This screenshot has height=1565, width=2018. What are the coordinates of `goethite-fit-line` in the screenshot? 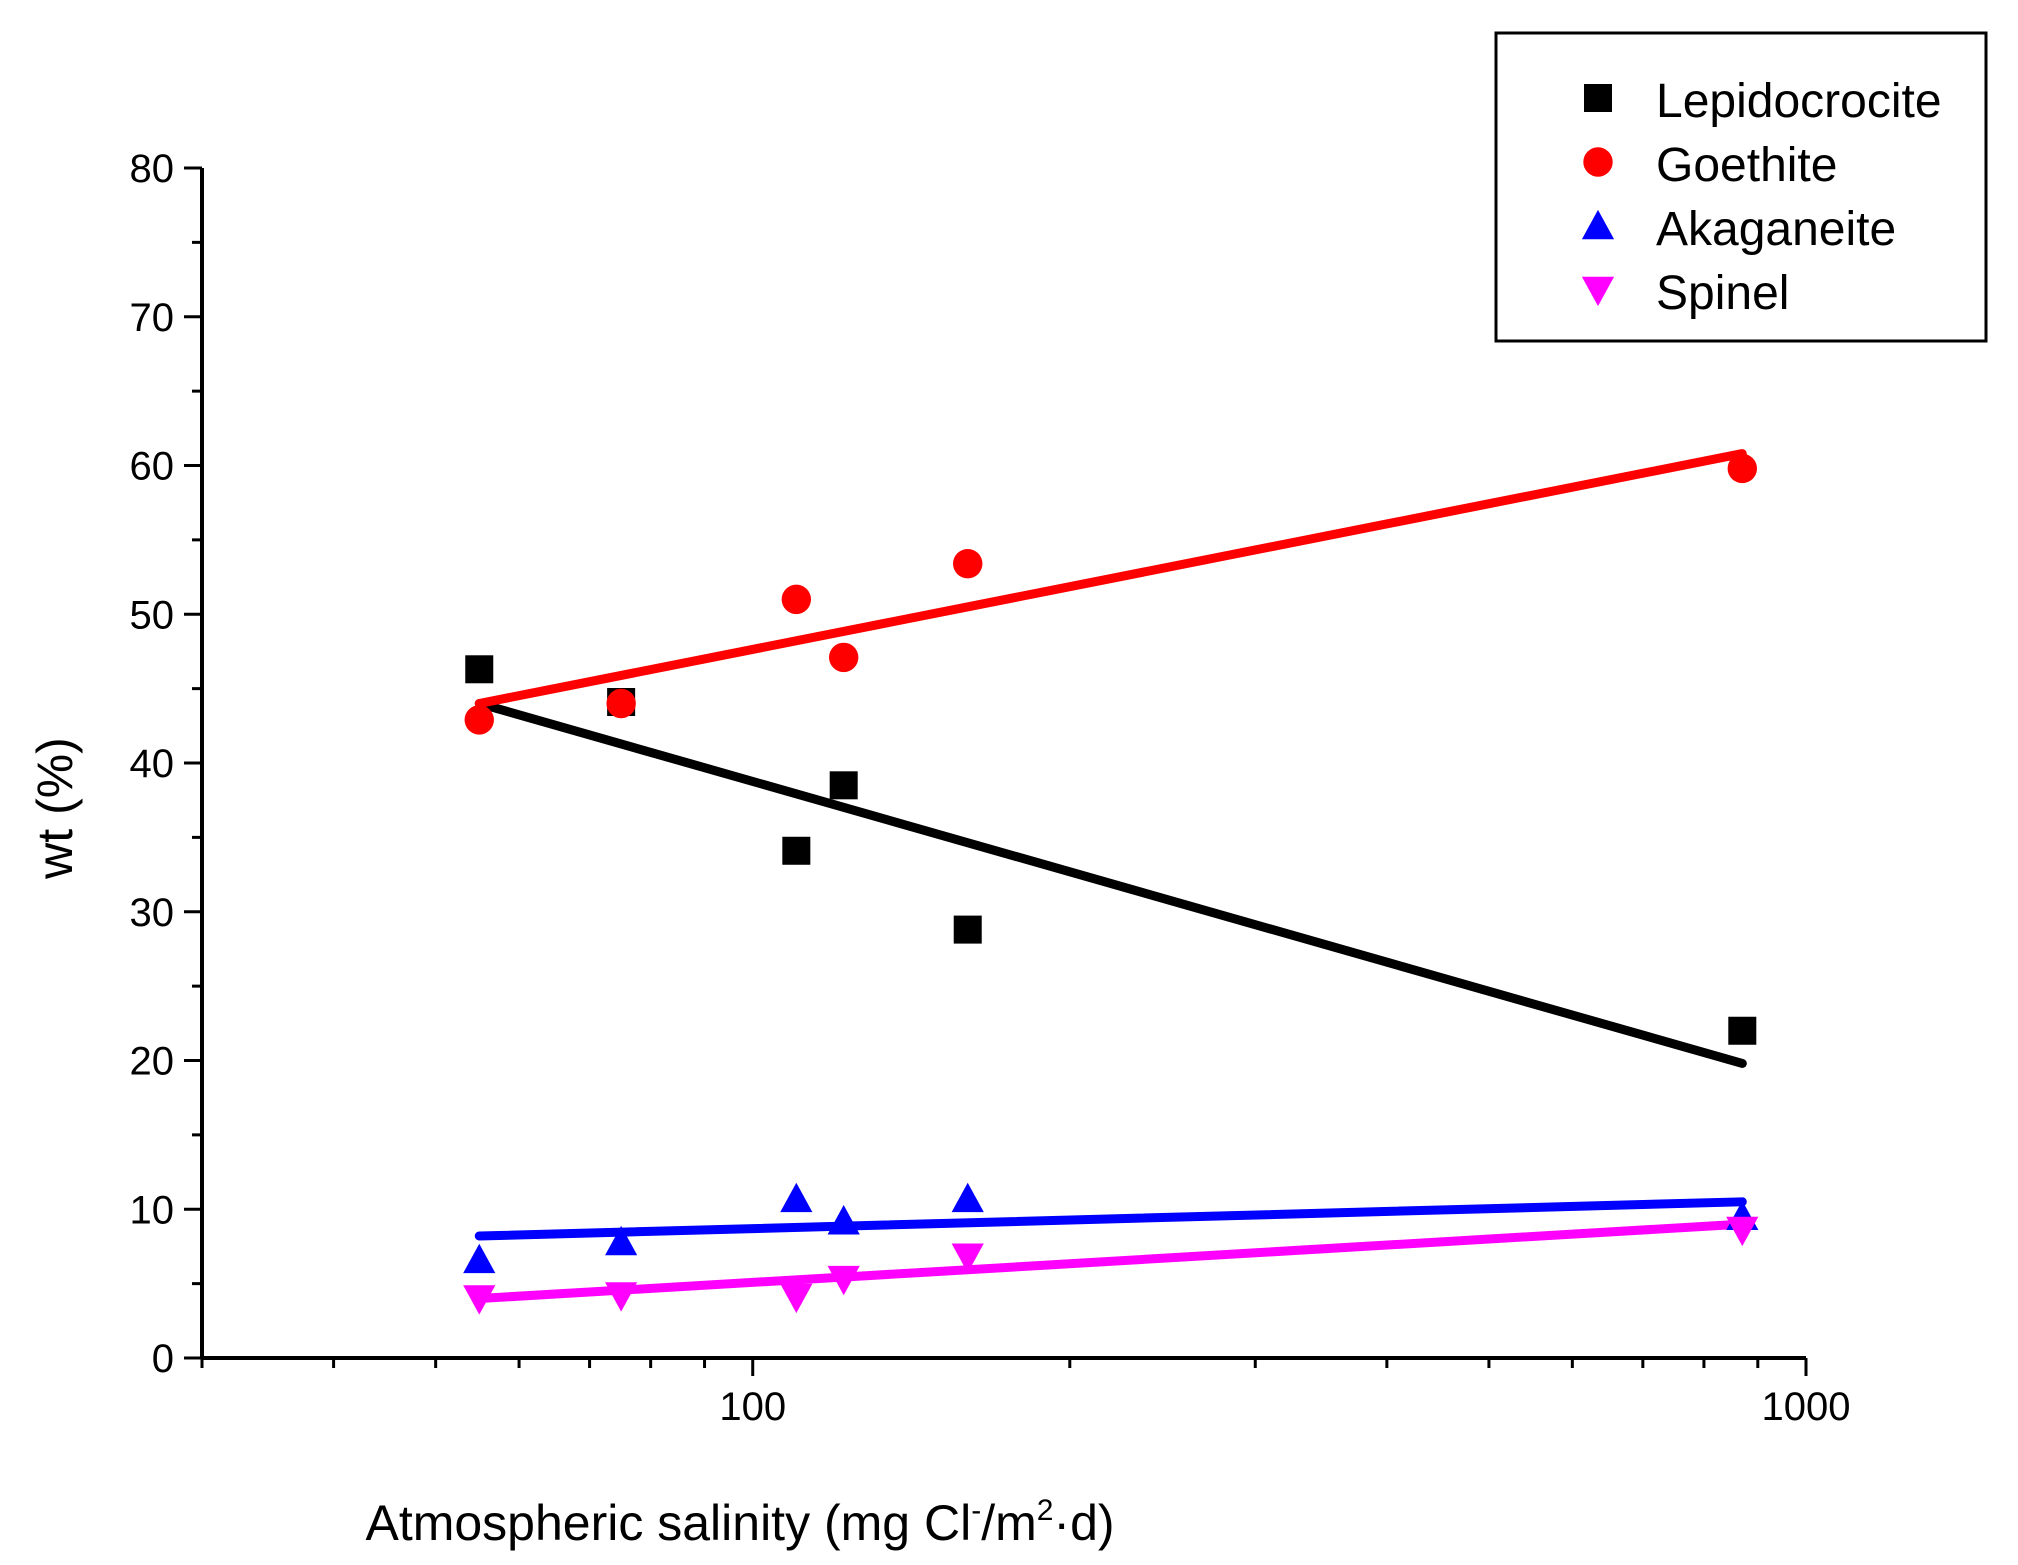 It's located at (1110, 578).